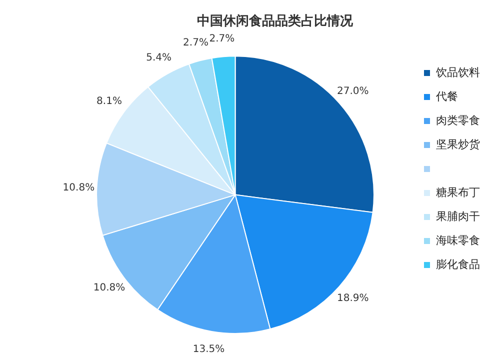 This screenshot has width=500, height=362. Describe the element at coordinates (458, 144) in the screenshot. I see `legend-label: 坚果炒货` at that location.